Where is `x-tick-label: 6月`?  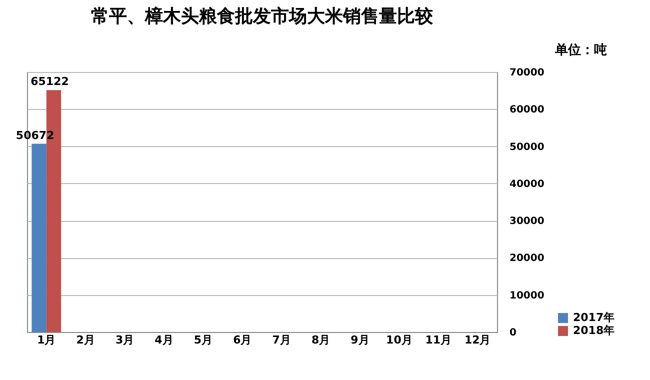
x-tick-label: 6月 is located at coordinates (242, 340).